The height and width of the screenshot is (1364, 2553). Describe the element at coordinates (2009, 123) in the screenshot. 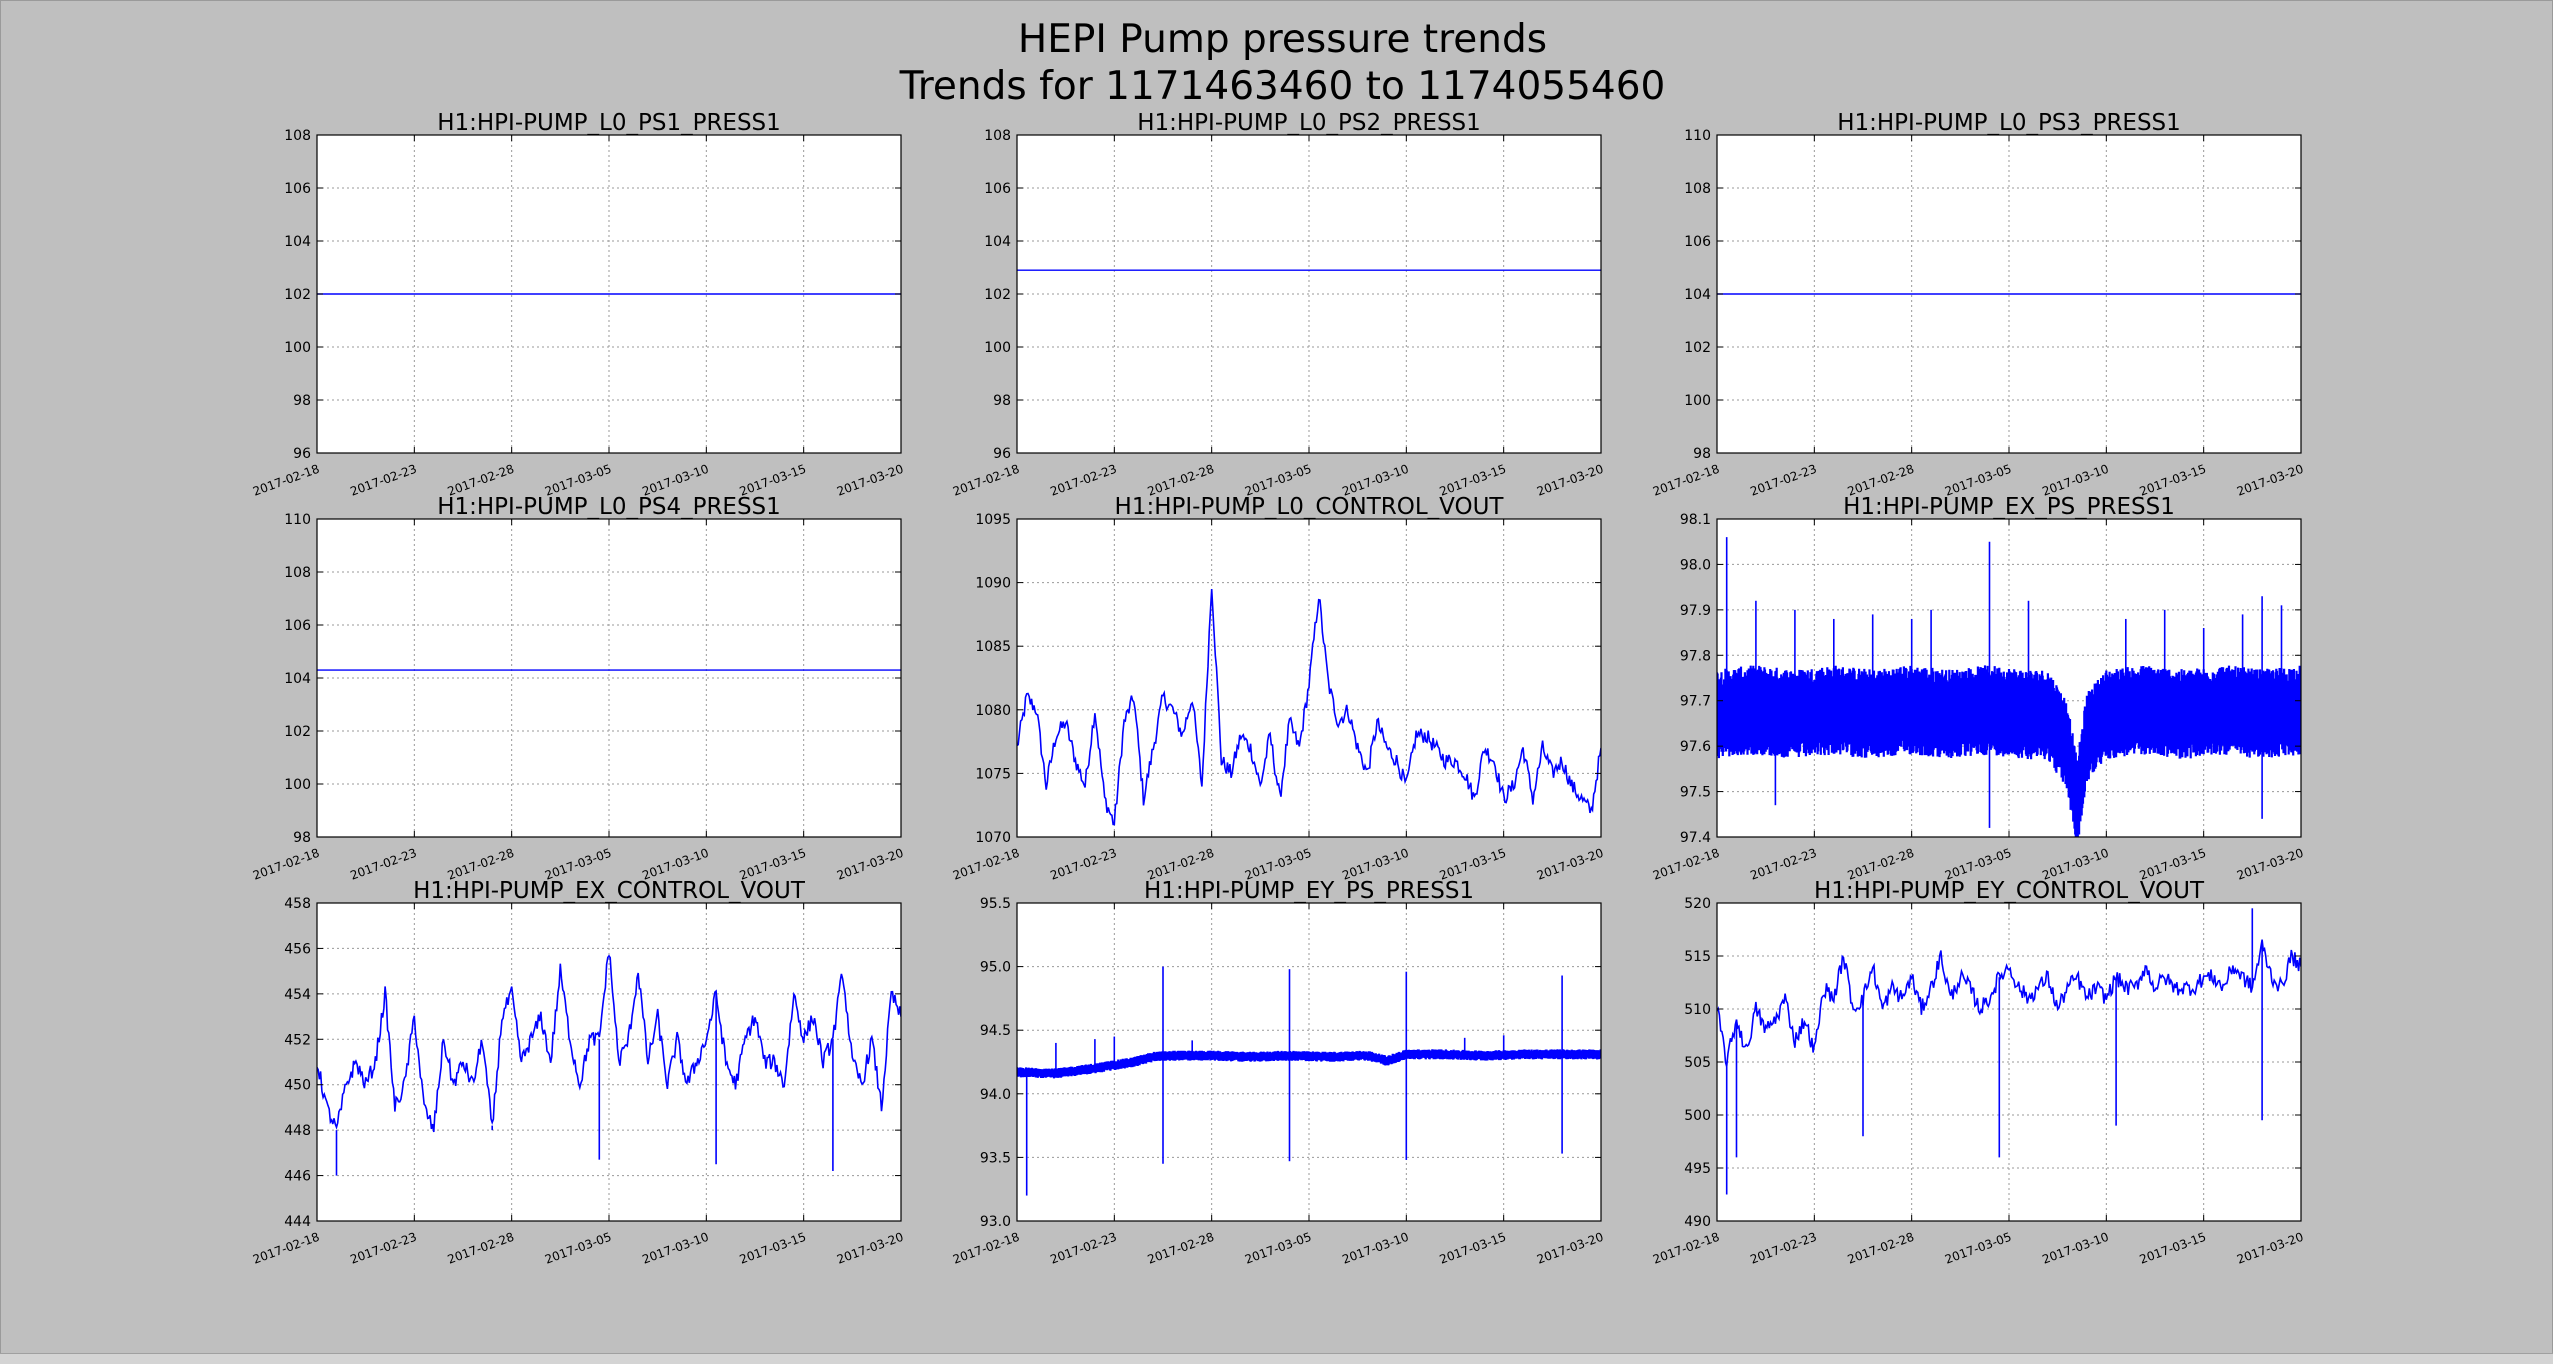

I see `subplot-title: H1:HPI-PUMP_L0_PS3_PRESS1` at that location.